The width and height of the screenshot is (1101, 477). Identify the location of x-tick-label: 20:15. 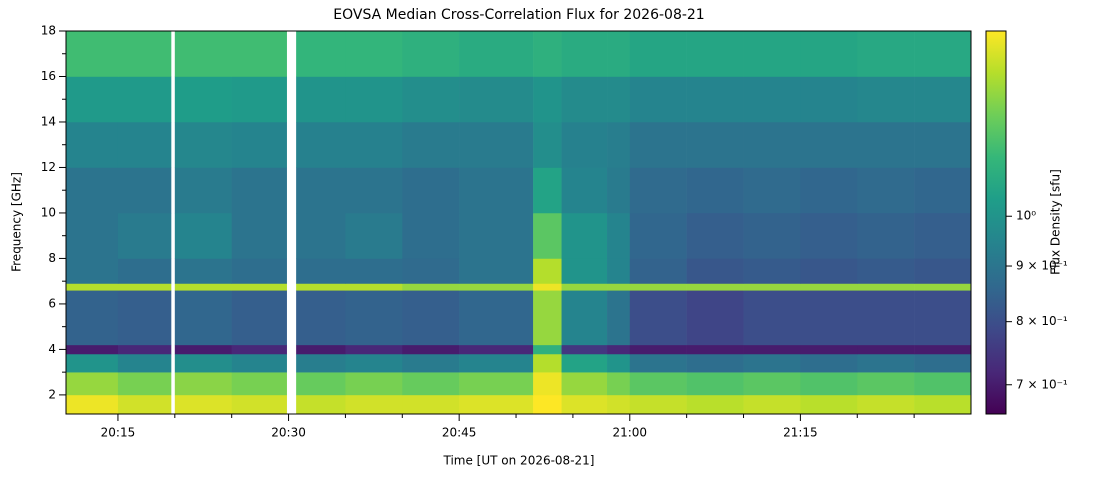
(118, 433).